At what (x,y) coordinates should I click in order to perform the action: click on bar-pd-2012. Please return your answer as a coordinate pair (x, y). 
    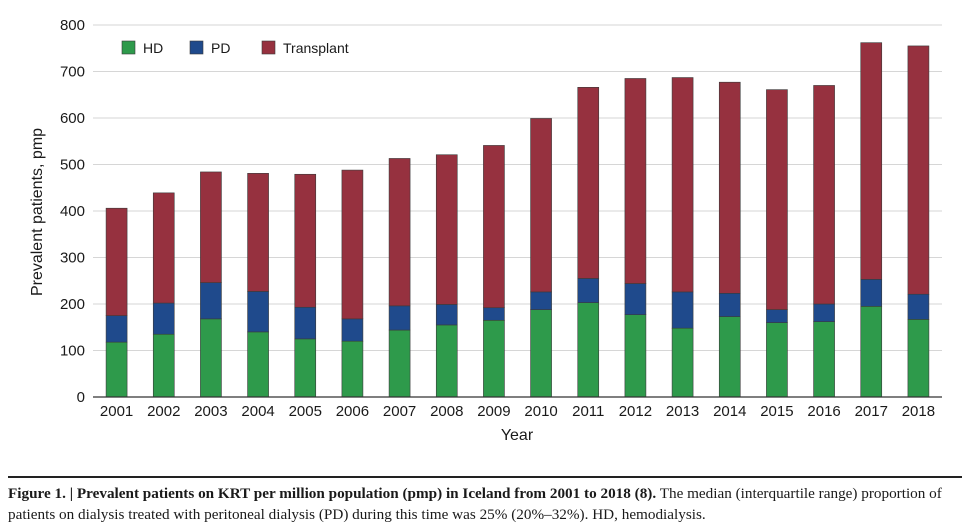
    Looking at the image, I should click on (635, 299).